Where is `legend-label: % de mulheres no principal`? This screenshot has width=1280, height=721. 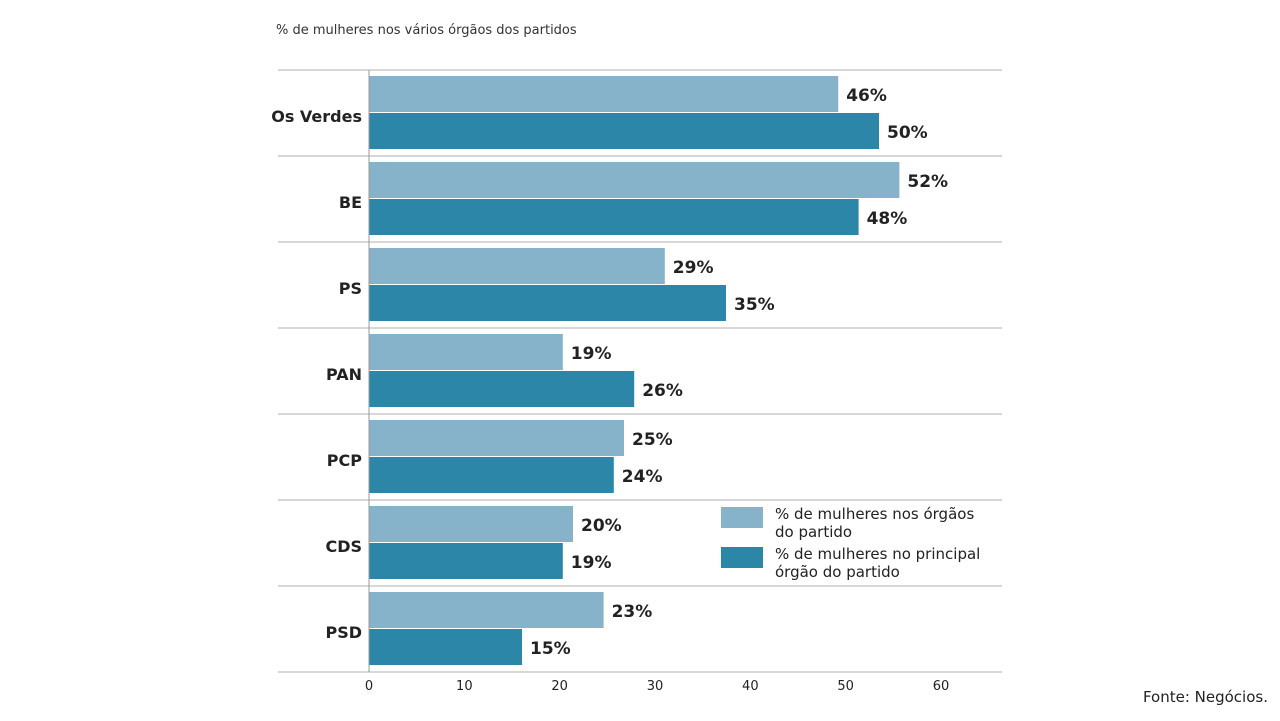
legend-label: % de mulheres no principal is located at coordinates (877, 554).